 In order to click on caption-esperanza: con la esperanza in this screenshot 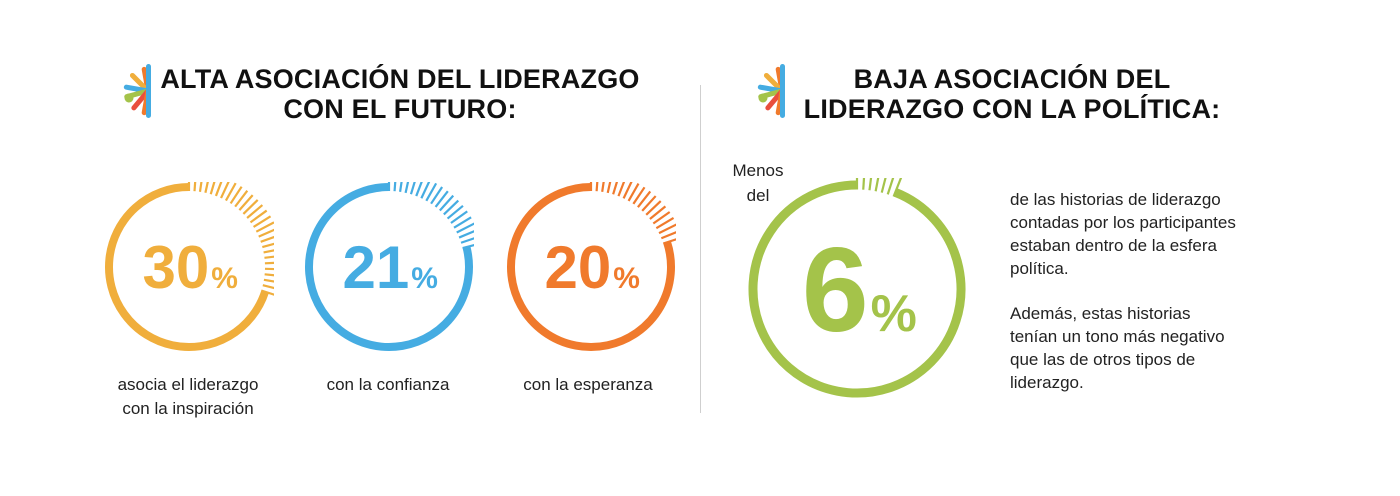, I will do `click(588, 384)`.